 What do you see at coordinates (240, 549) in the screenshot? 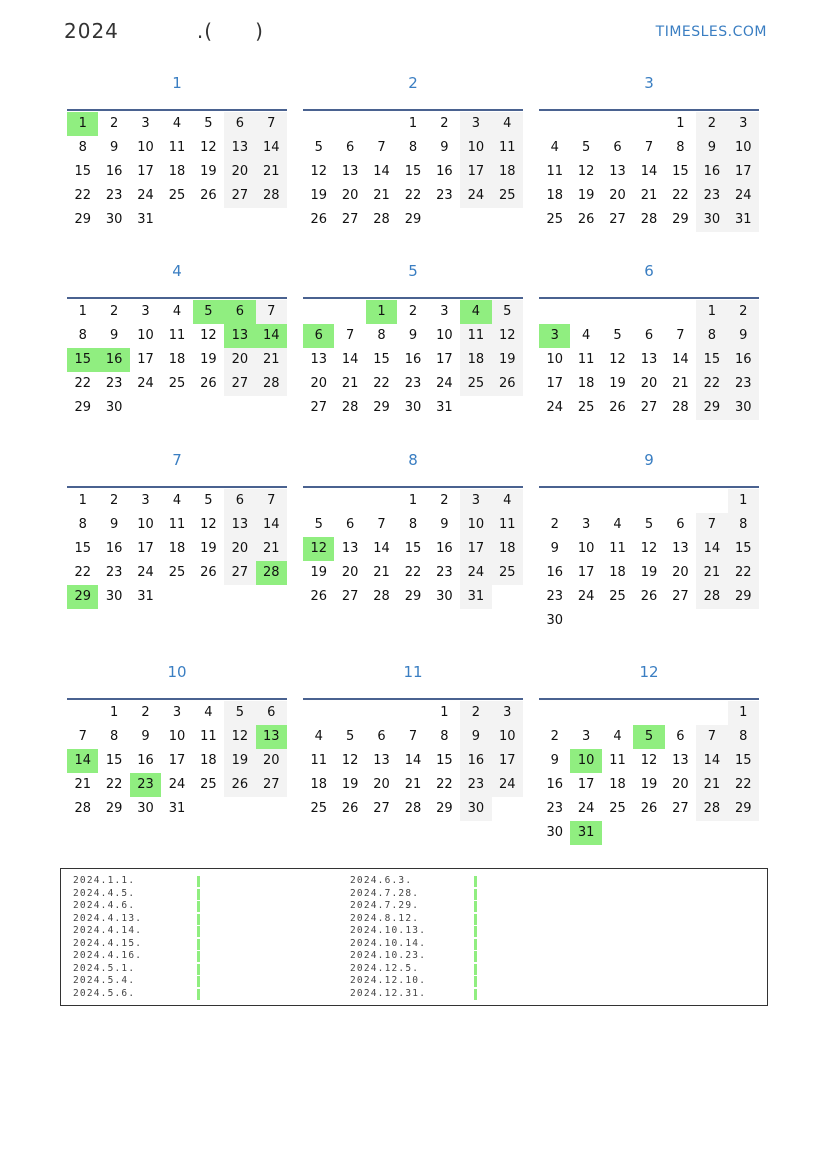
I see `day-cell: 20` at bounding box center [240, 549].